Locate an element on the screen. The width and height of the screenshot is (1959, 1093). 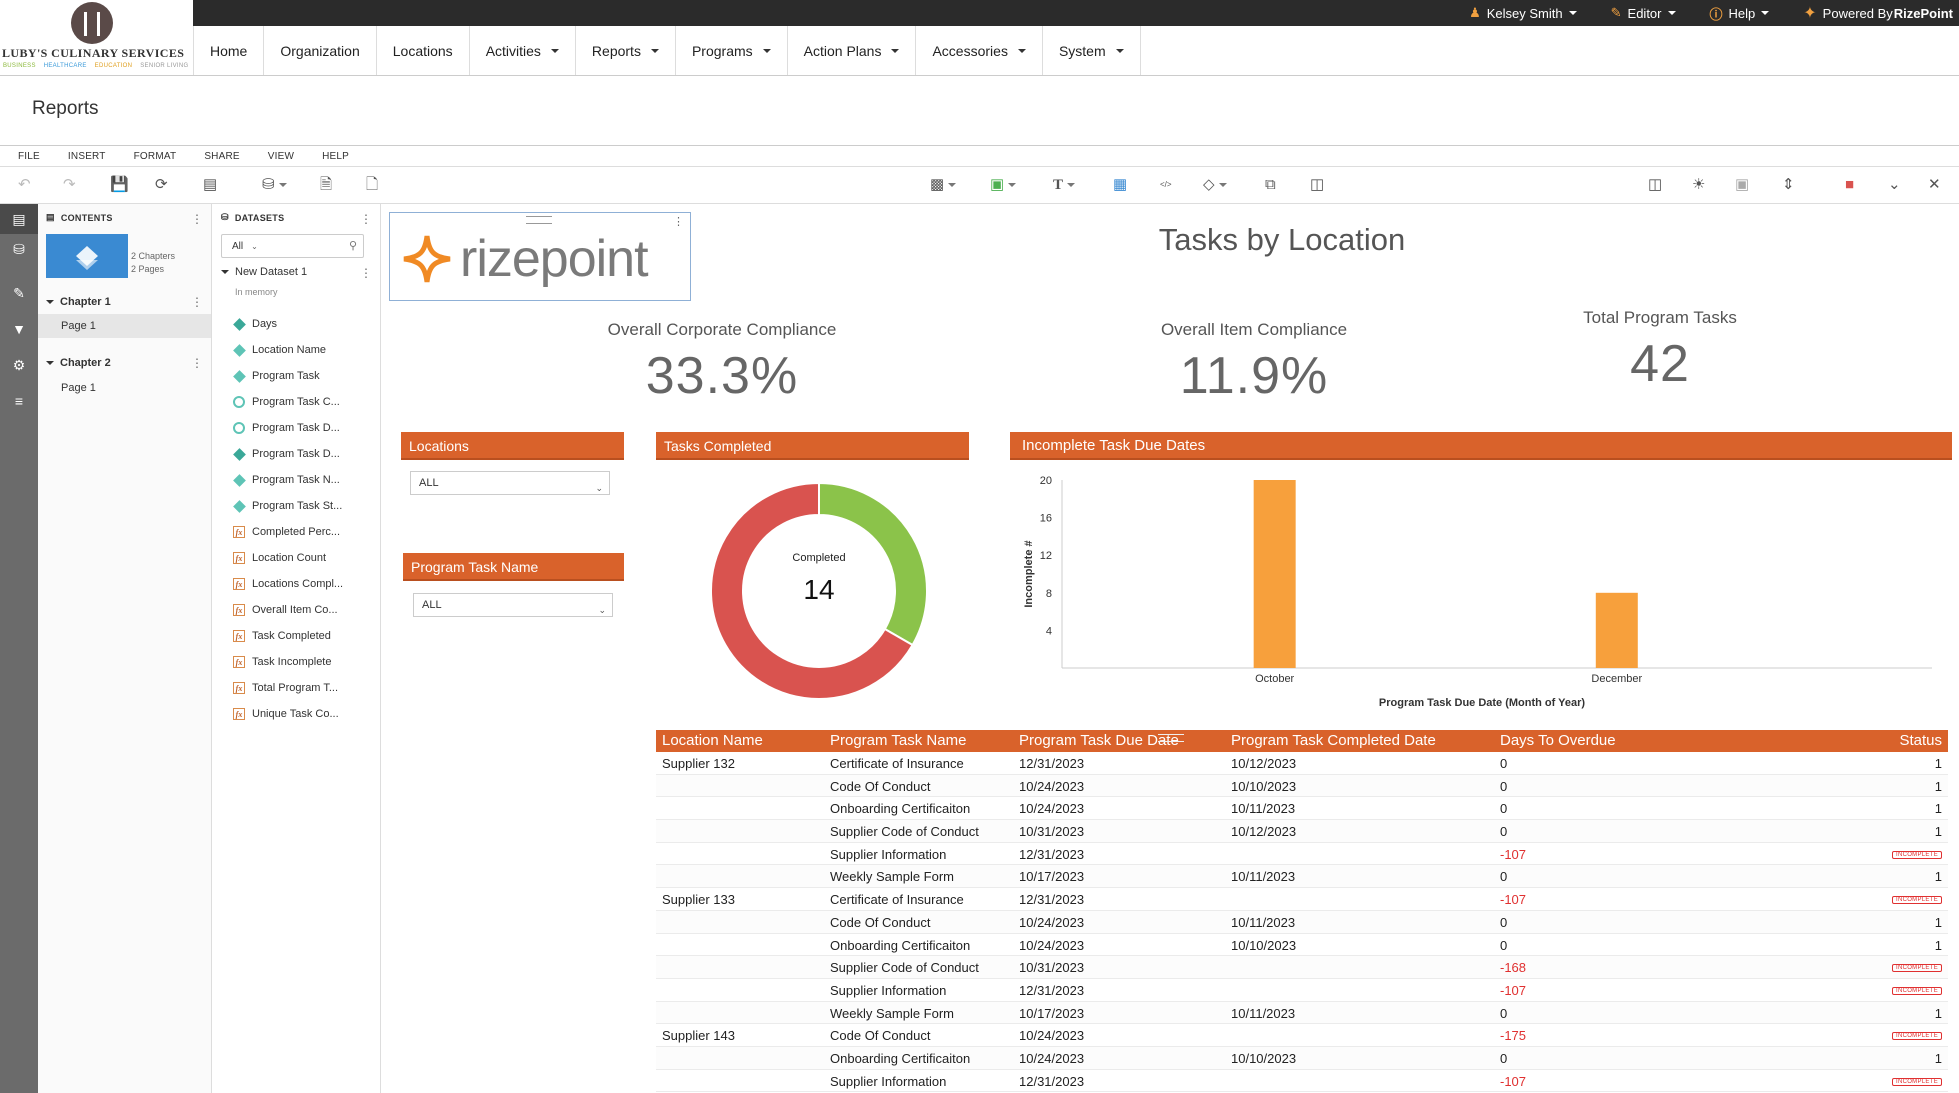
resize-icon: ⇕ is located at coordinates (1788, 184).